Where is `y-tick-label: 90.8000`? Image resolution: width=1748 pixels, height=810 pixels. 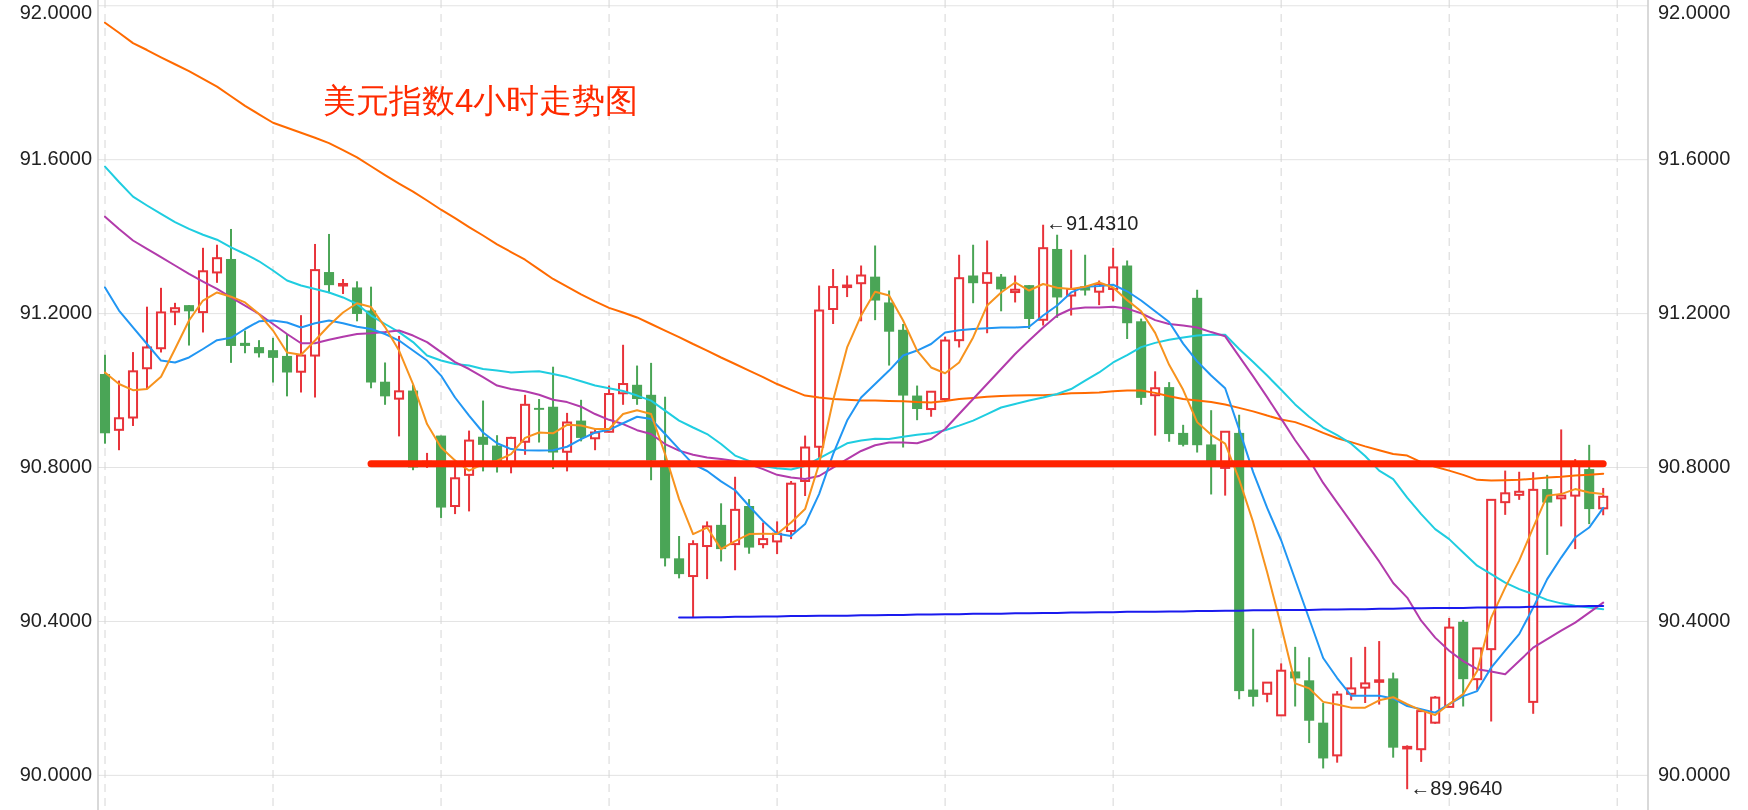 y-tick-label: 90.8000 is located at coordinates (55, 465).